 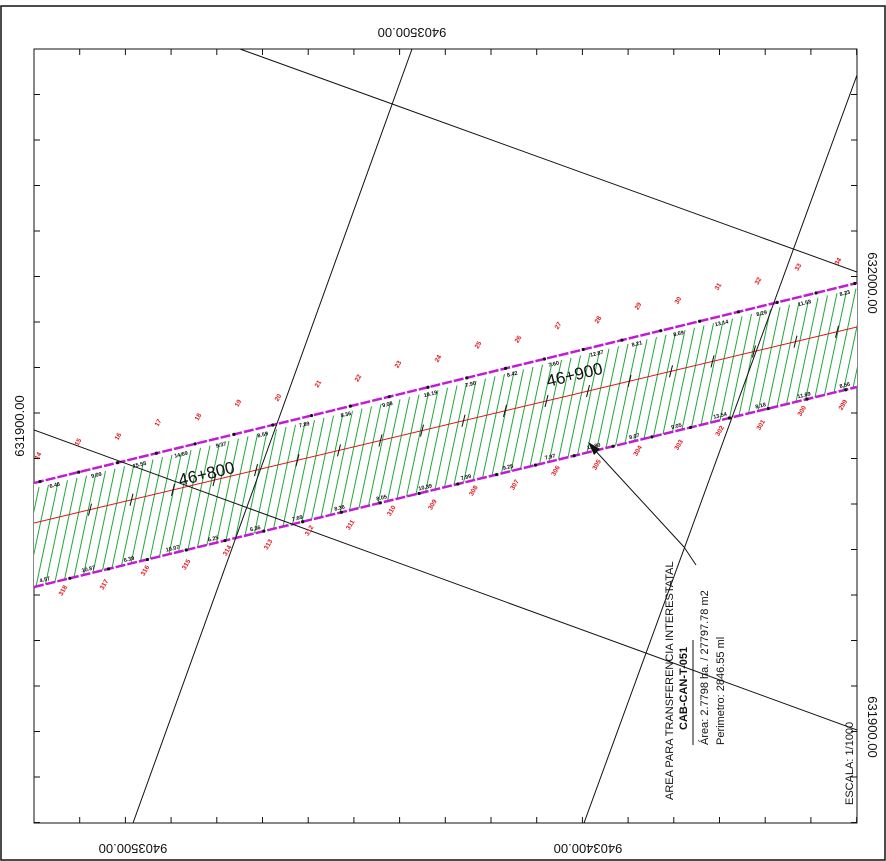 I want to click on lot-number-top: 33, so click(x=799, y=267).